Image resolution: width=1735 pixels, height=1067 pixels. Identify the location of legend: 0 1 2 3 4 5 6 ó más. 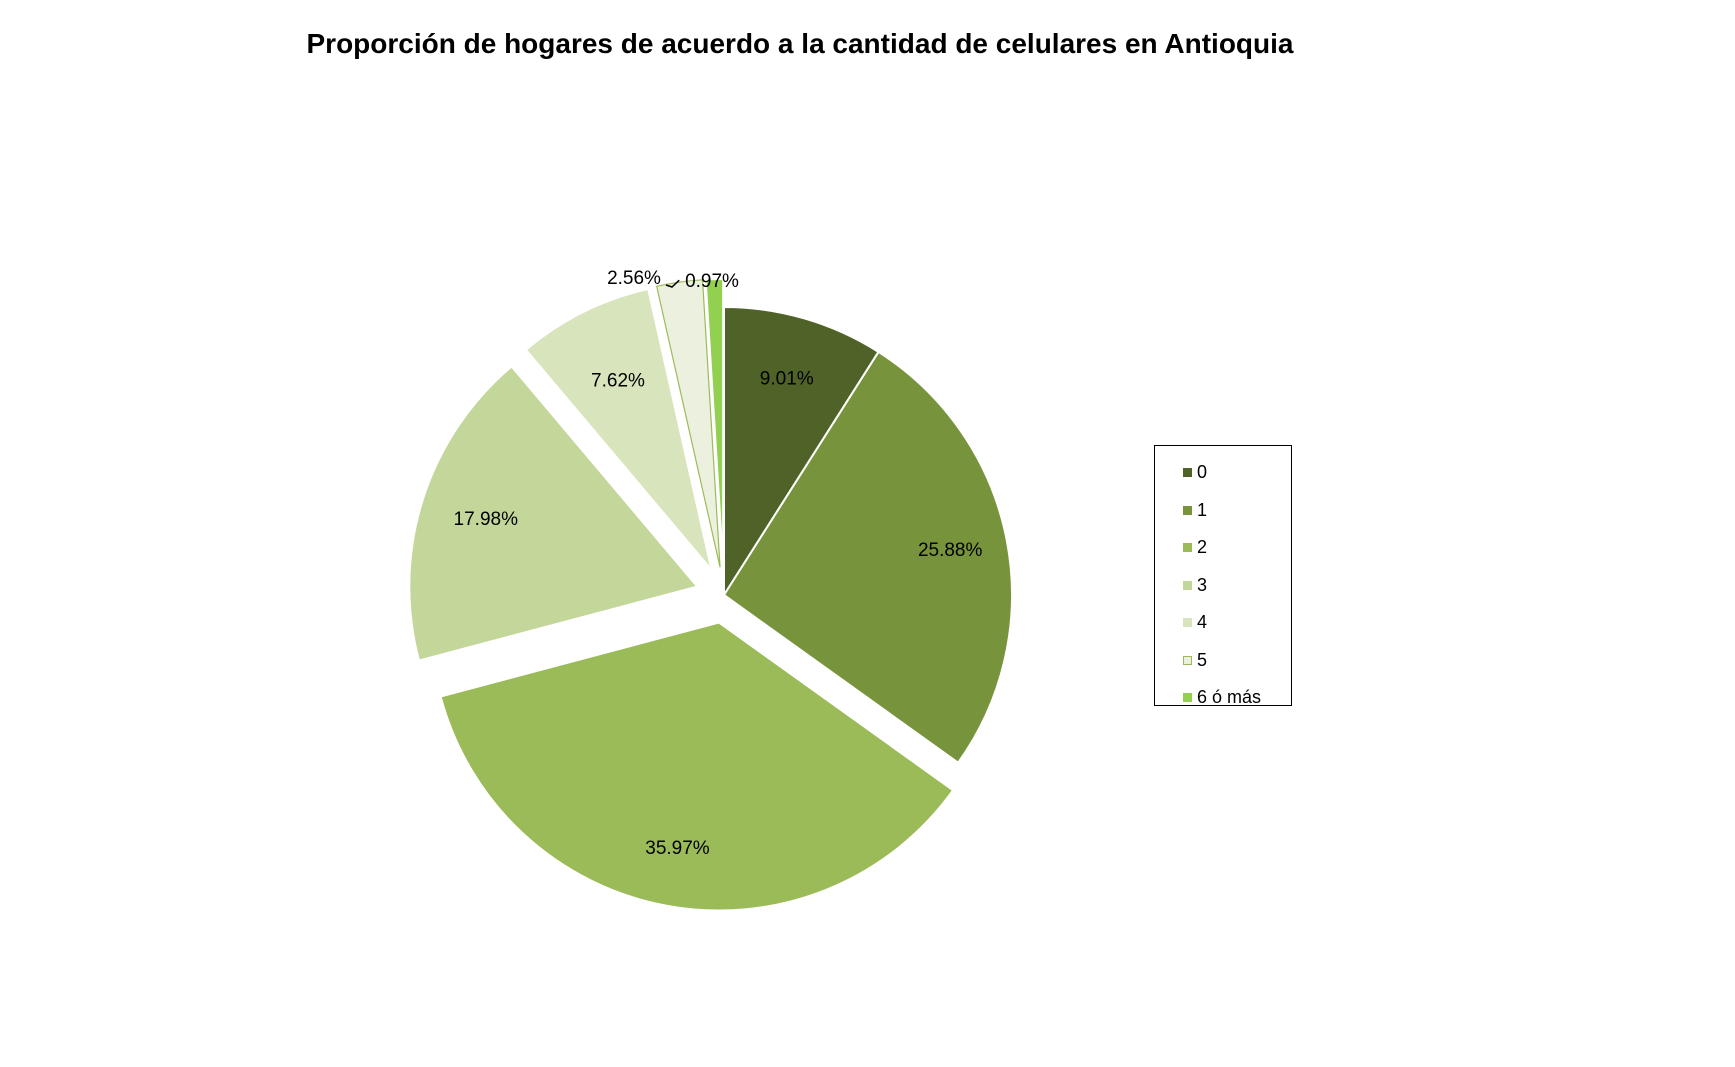
(1223, 576).